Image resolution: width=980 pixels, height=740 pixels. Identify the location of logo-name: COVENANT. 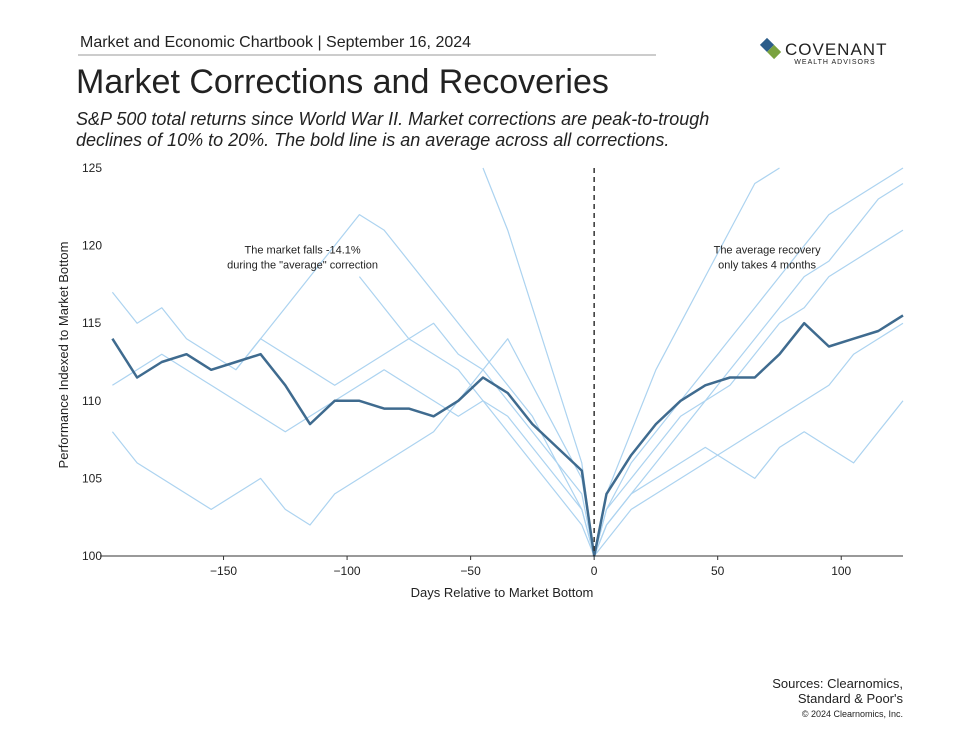
(836, 49).